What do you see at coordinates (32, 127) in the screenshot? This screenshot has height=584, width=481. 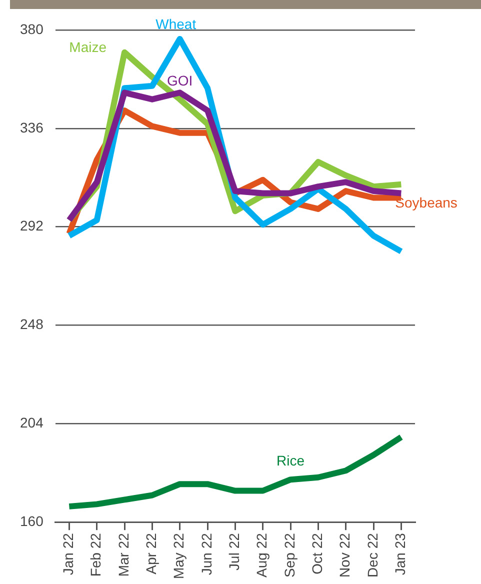 I see `y-tick-label: 336` at bounding box center [32, 127].